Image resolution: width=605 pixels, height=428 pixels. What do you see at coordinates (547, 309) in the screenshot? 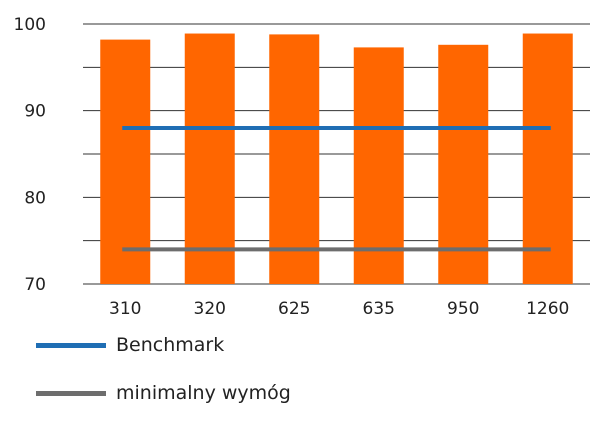
I see `x-tick-label: 1260` at bounding box center [547, 309].